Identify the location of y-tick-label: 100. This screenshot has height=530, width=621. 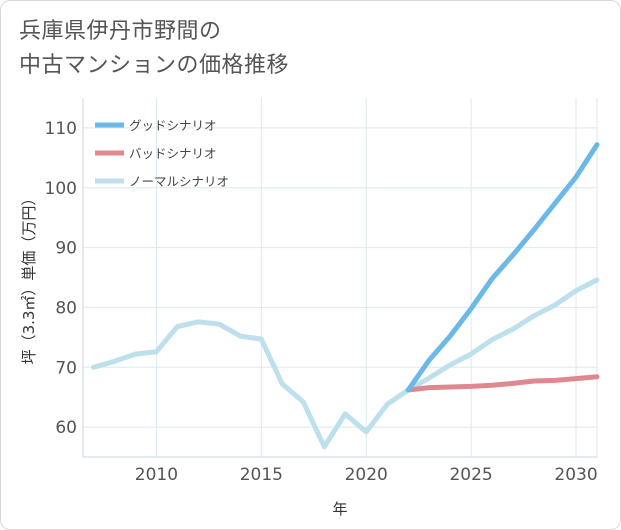
(61, 189).